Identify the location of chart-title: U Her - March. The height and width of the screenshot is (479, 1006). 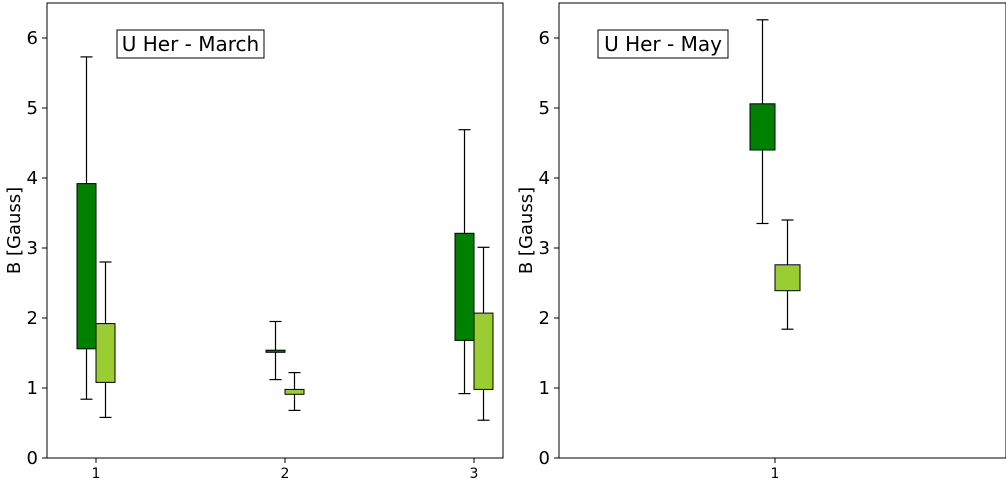
(190, 44).